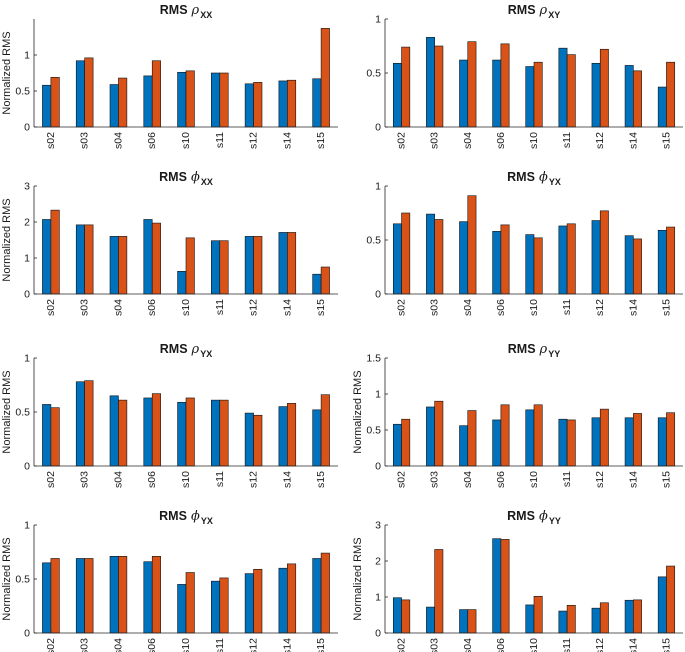 The width and height of the screenshot is (685, 652). What do you see at coordinates (27, 359) in the screenshot?
I see `y-tick-label: 1` at bounding box center [27, 359].